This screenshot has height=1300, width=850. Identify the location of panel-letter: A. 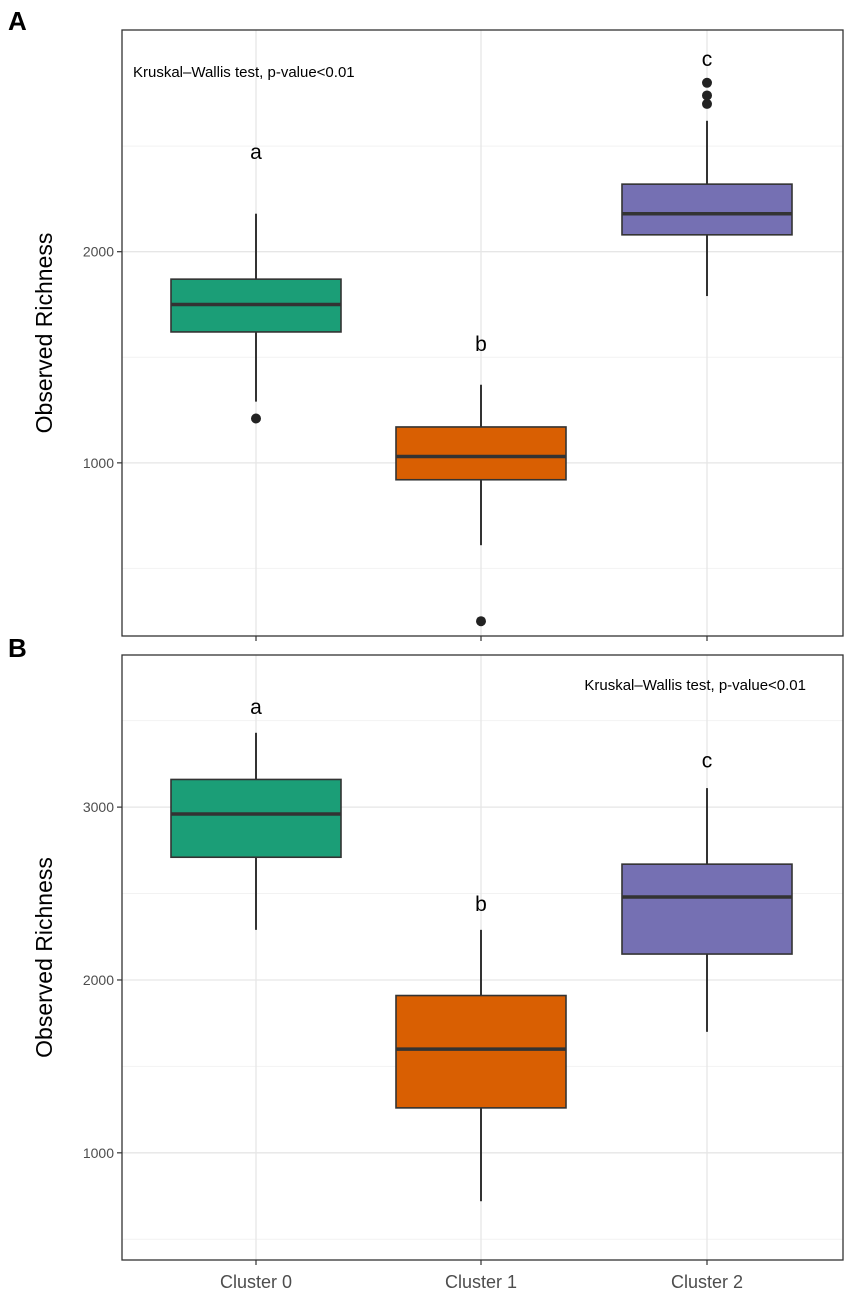
(17, 21).